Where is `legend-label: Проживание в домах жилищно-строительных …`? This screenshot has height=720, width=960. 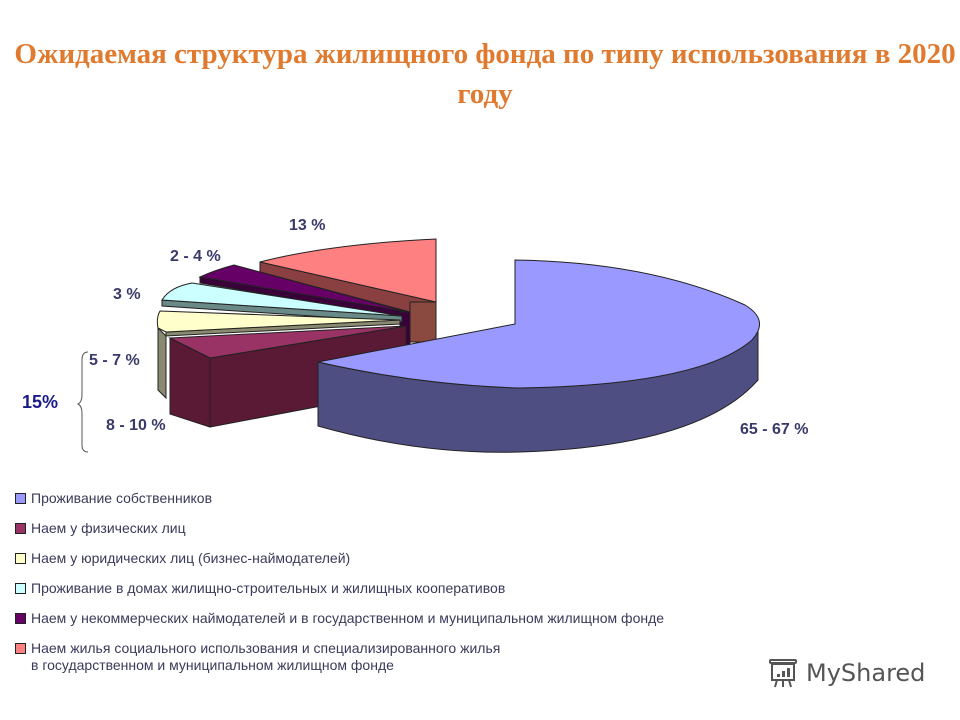
legend-label: Проживание в домах жилищно-строительных … is located at coordinates (268, 588).